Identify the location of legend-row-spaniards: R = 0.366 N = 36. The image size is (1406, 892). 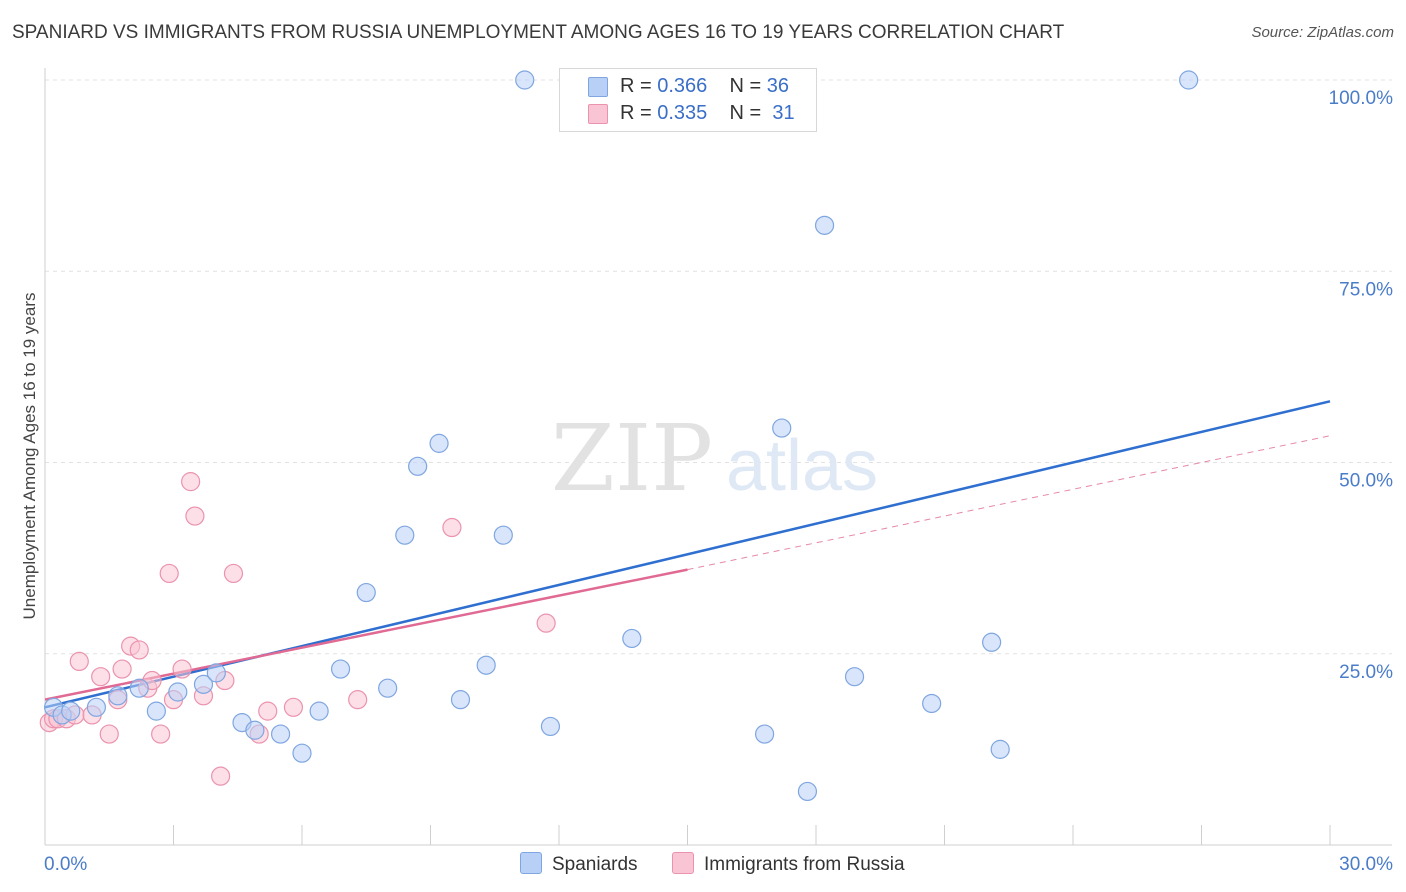
(704, 86).